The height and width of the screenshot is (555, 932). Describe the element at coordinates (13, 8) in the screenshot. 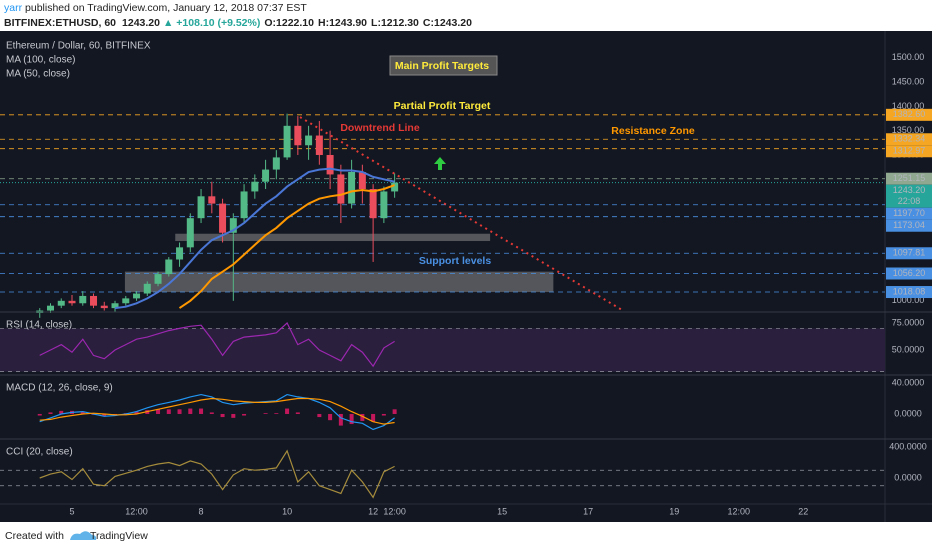

I see `author: yarr` at that location.